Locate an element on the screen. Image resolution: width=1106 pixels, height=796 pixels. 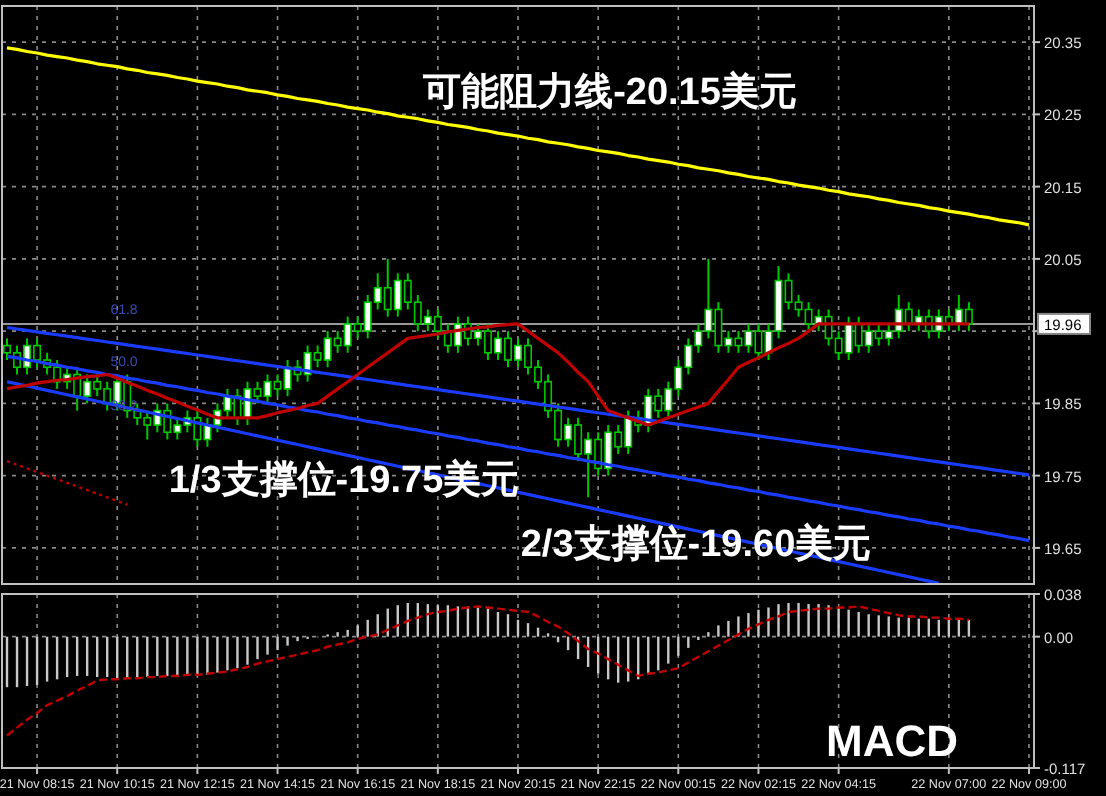
text: MACD is located at coordinates (892, 741).